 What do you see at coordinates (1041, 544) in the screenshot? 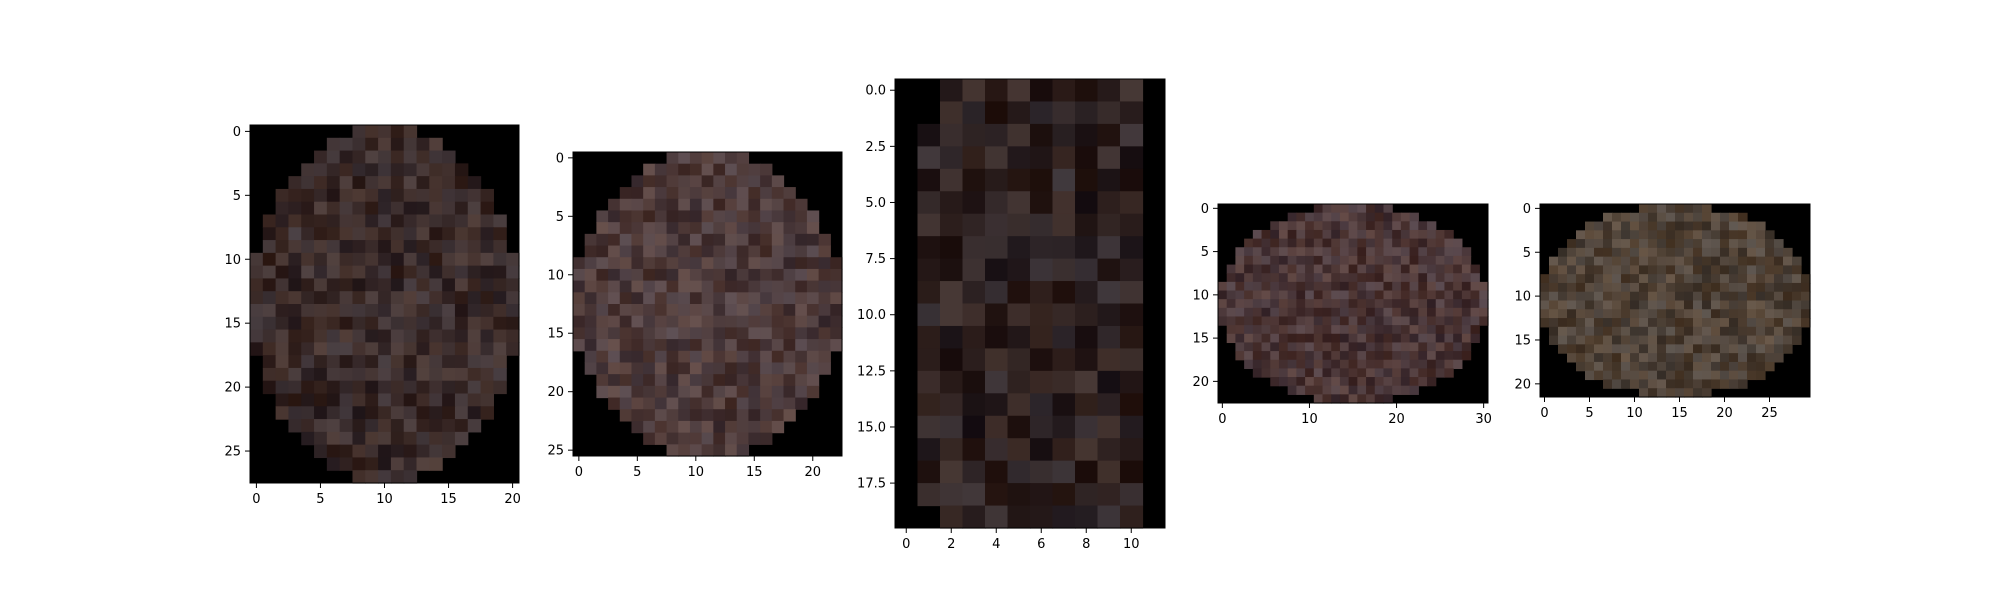
I see `x-tick-label: 6` at bounding box center [1041, 544].